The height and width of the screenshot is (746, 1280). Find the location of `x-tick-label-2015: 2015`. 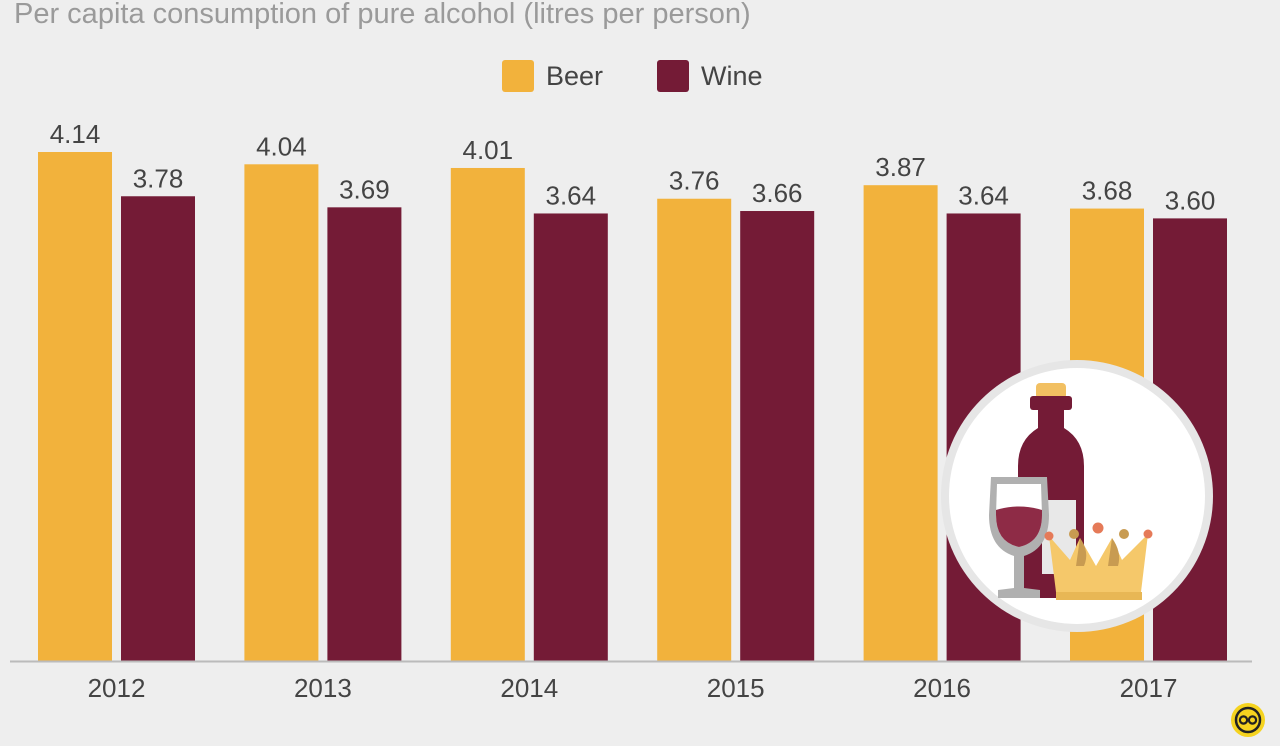

x-tick-label-2015: 2015 is located at coordinates (736, 688).